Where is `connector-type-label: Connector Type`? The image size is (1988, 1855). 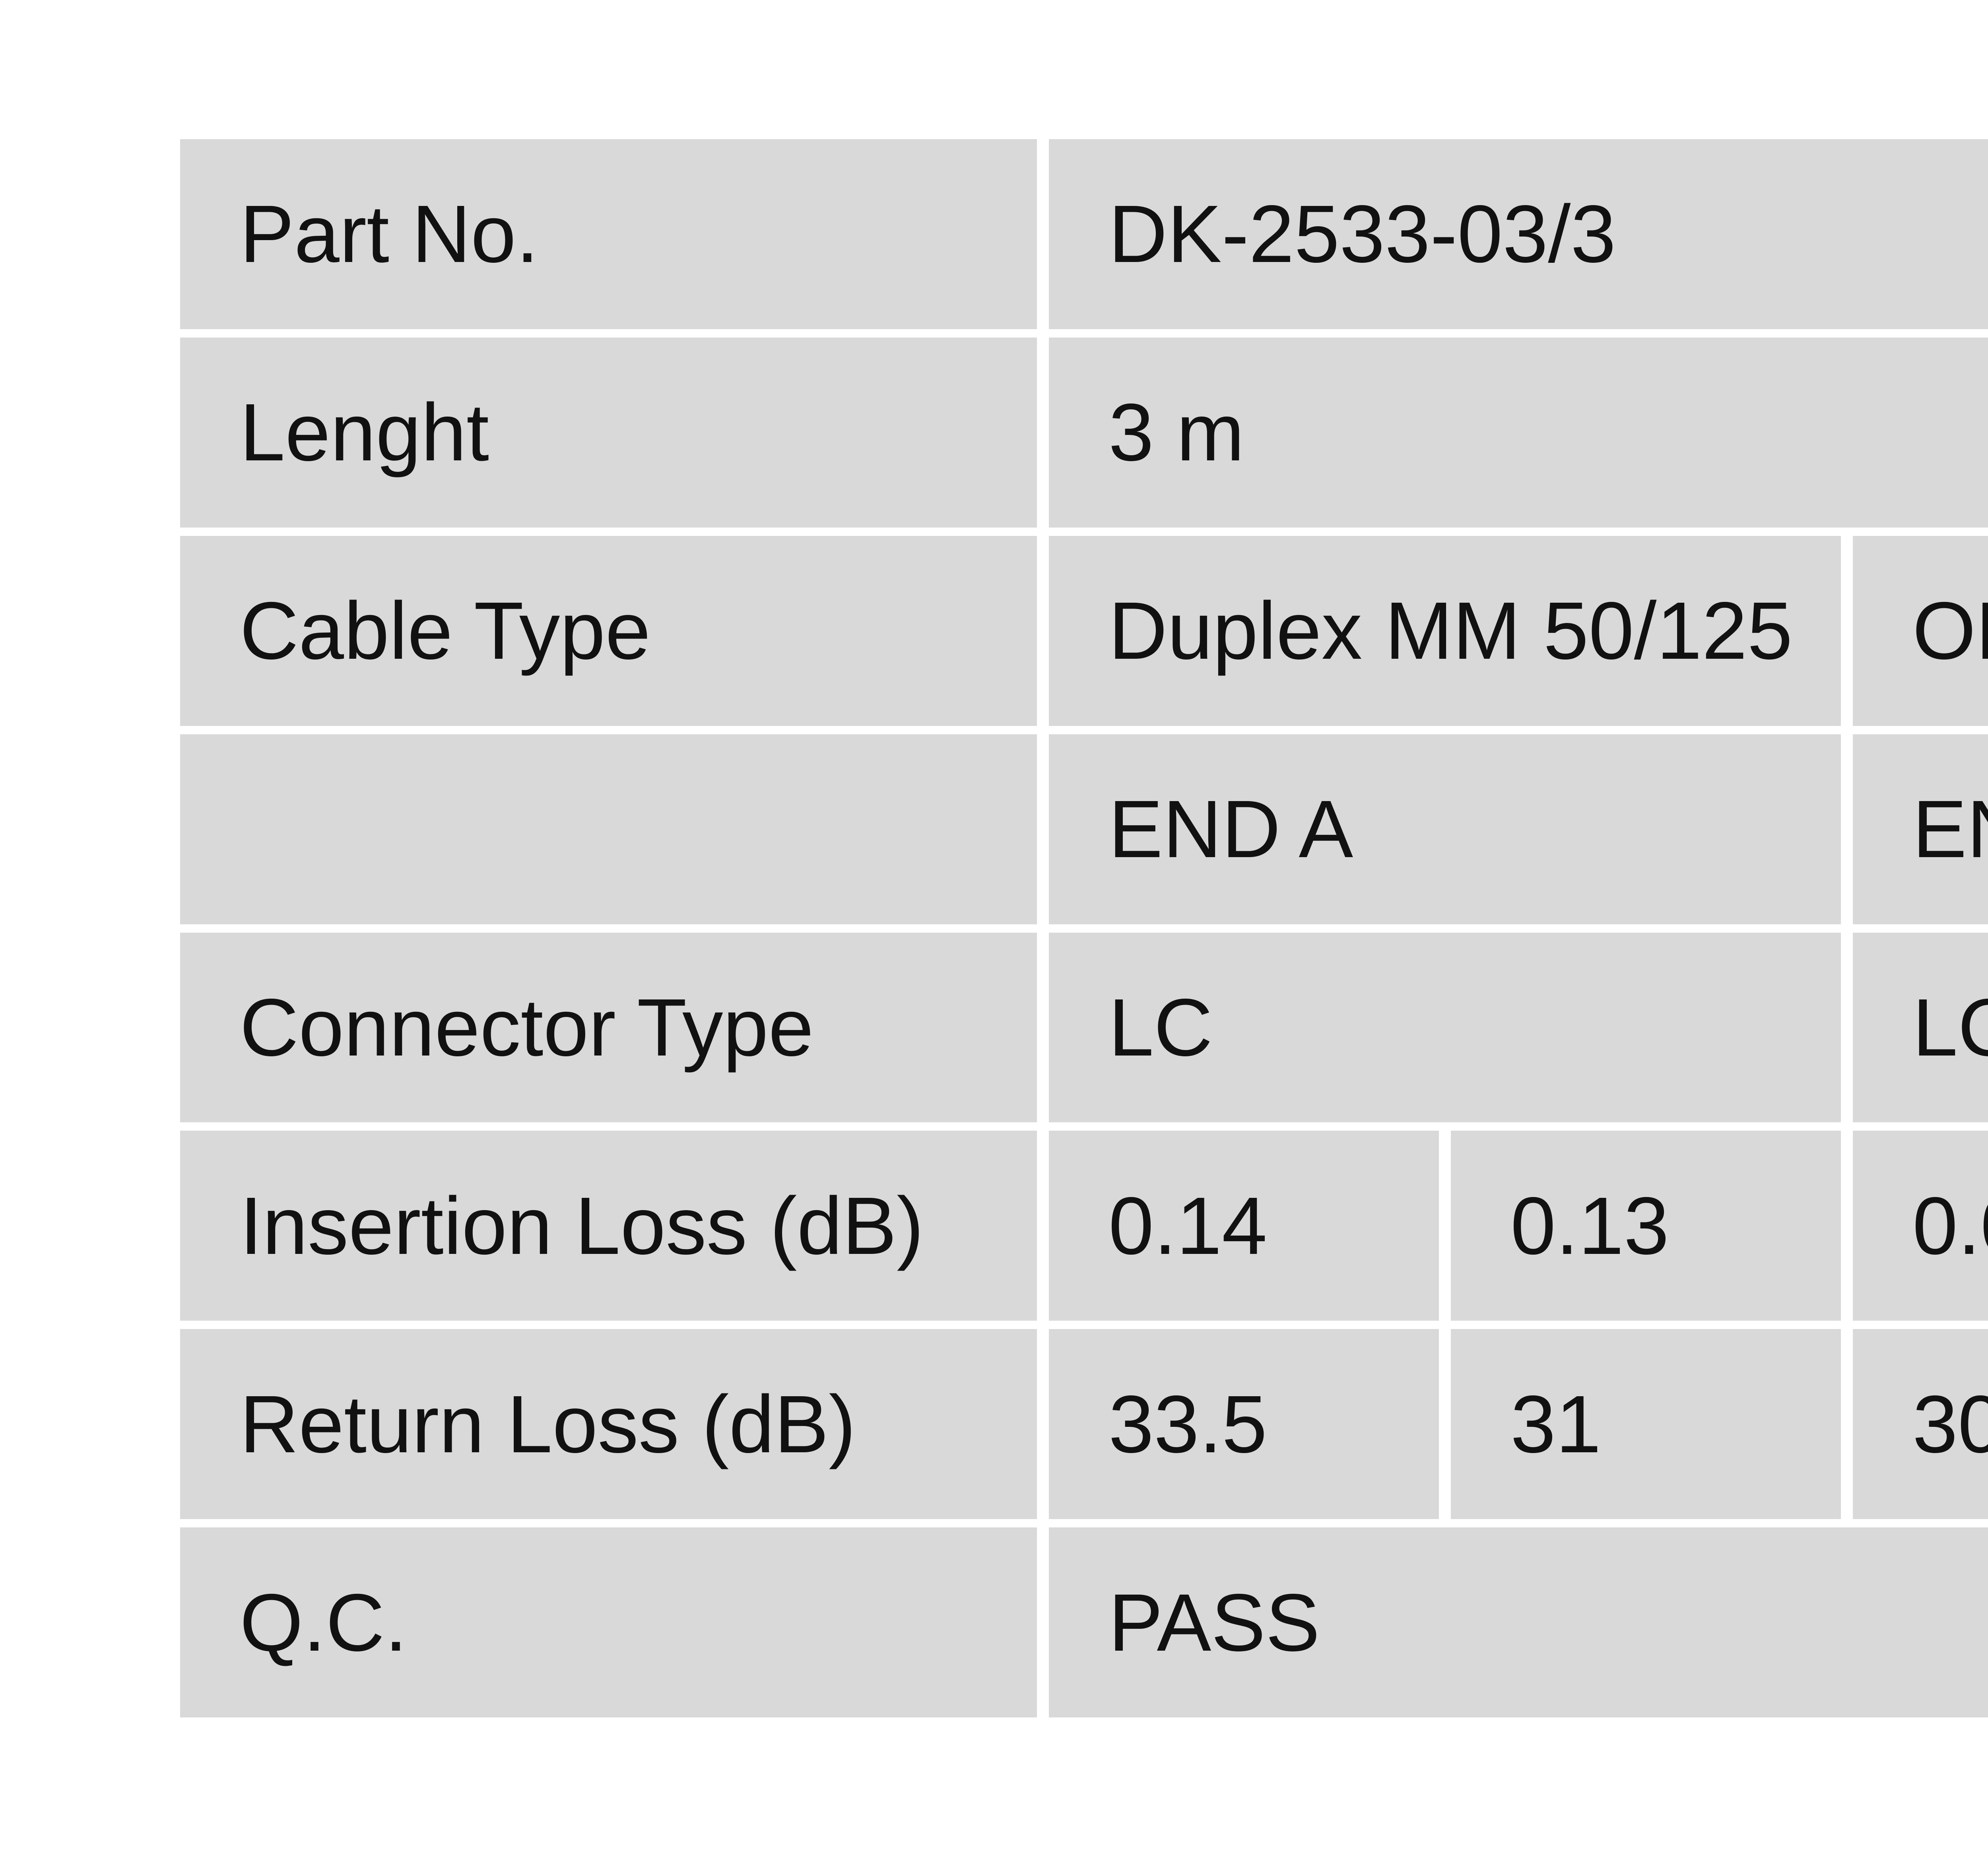 connector-type-label: Connector Type is located at coordinates (608, 1027).